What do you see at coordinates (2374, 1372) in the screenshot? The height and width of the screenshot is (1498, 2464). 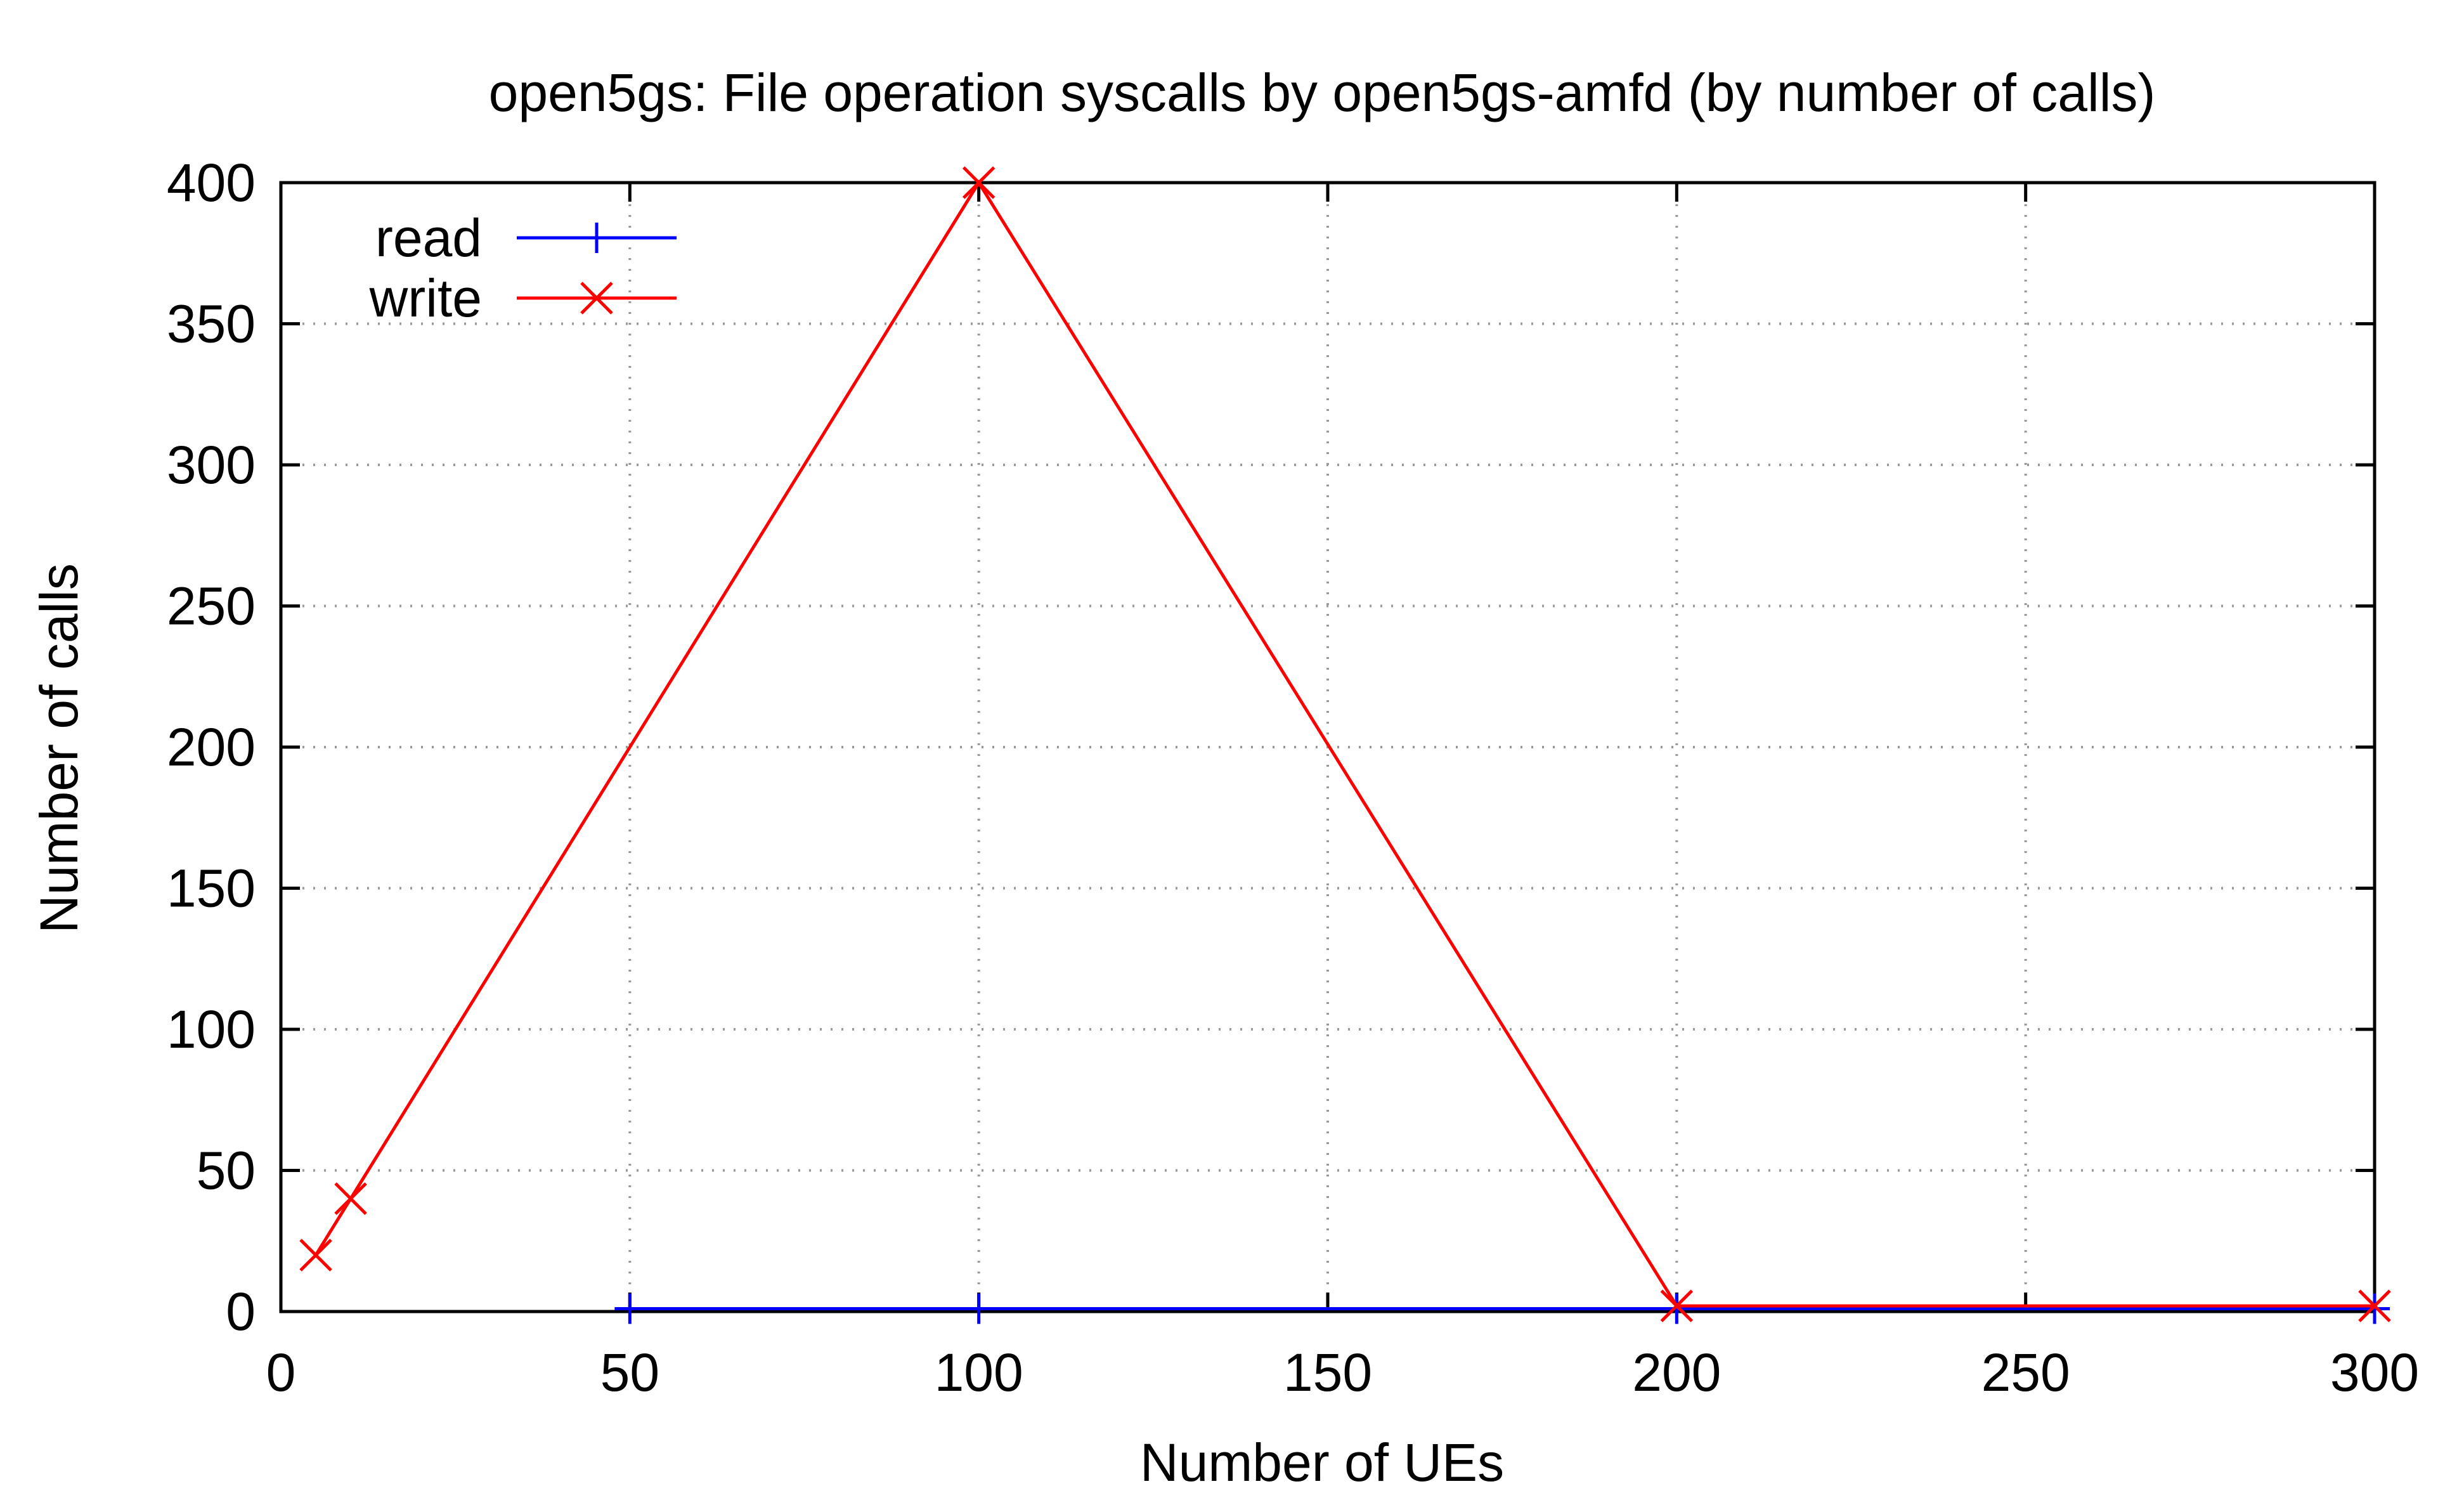 I see `x-tick-label: 300` at bounding box center [2374, 1372].